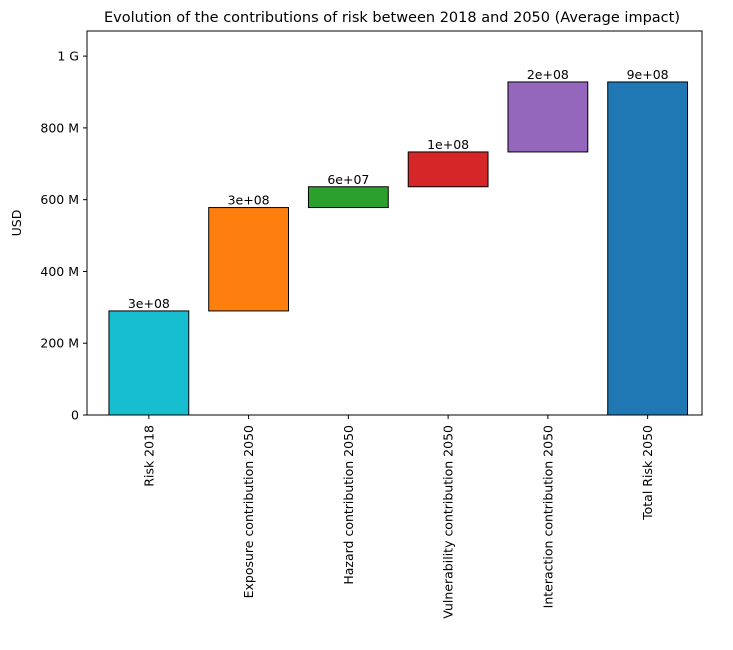  Describe the element at coordinates (68, 56) in the screenshot. I see `y-tick-label: 1 G` at that location.